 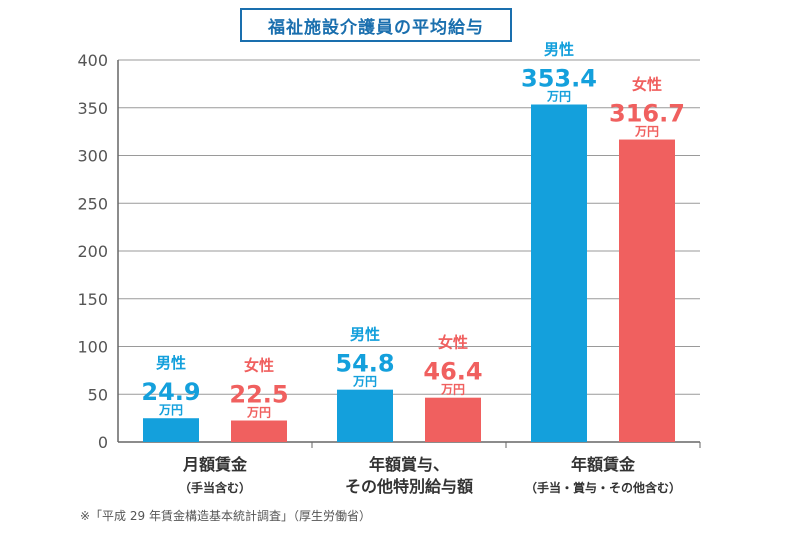 I want to click on category-label: 年額賞与、, so click(x=409, y=464).